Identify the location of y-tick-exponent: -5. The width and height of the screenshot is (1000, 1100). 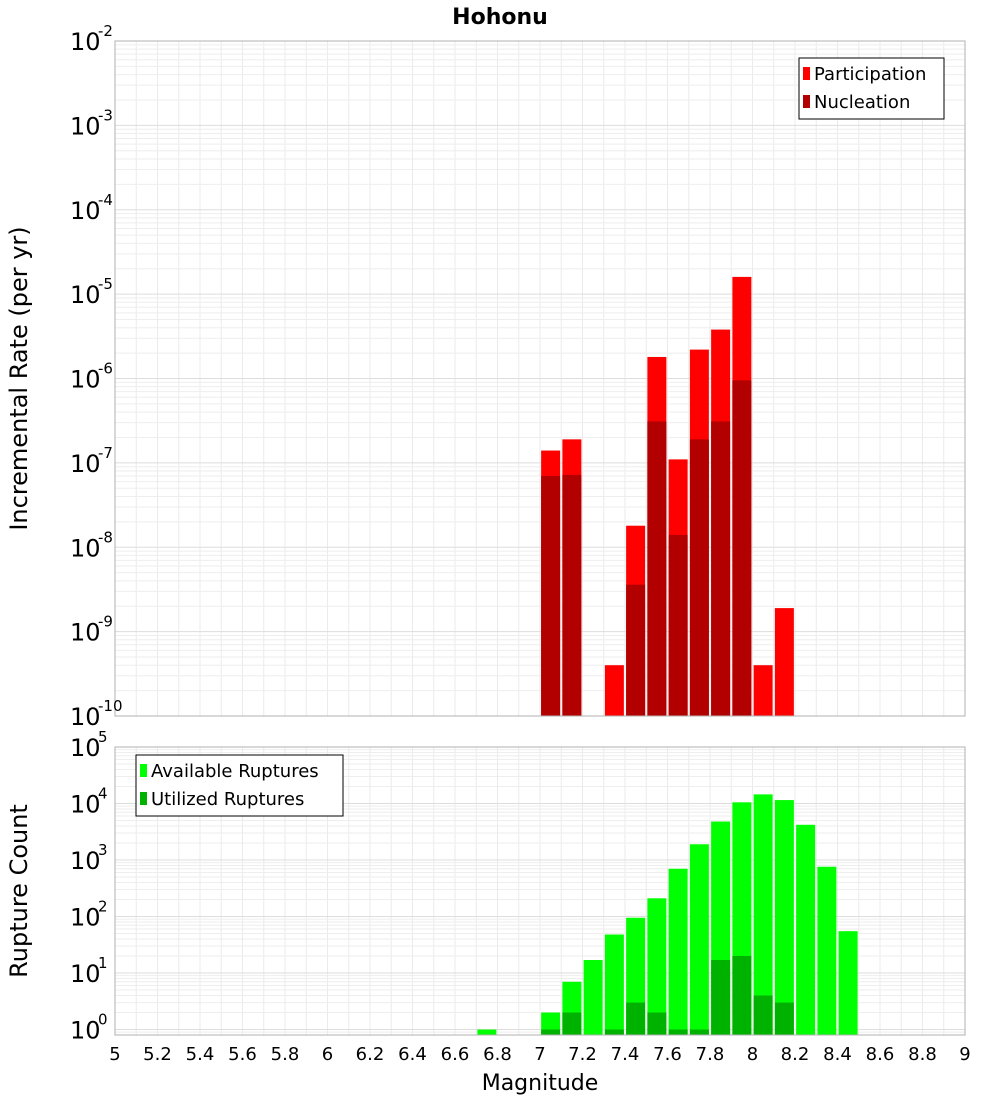
(105, 284).